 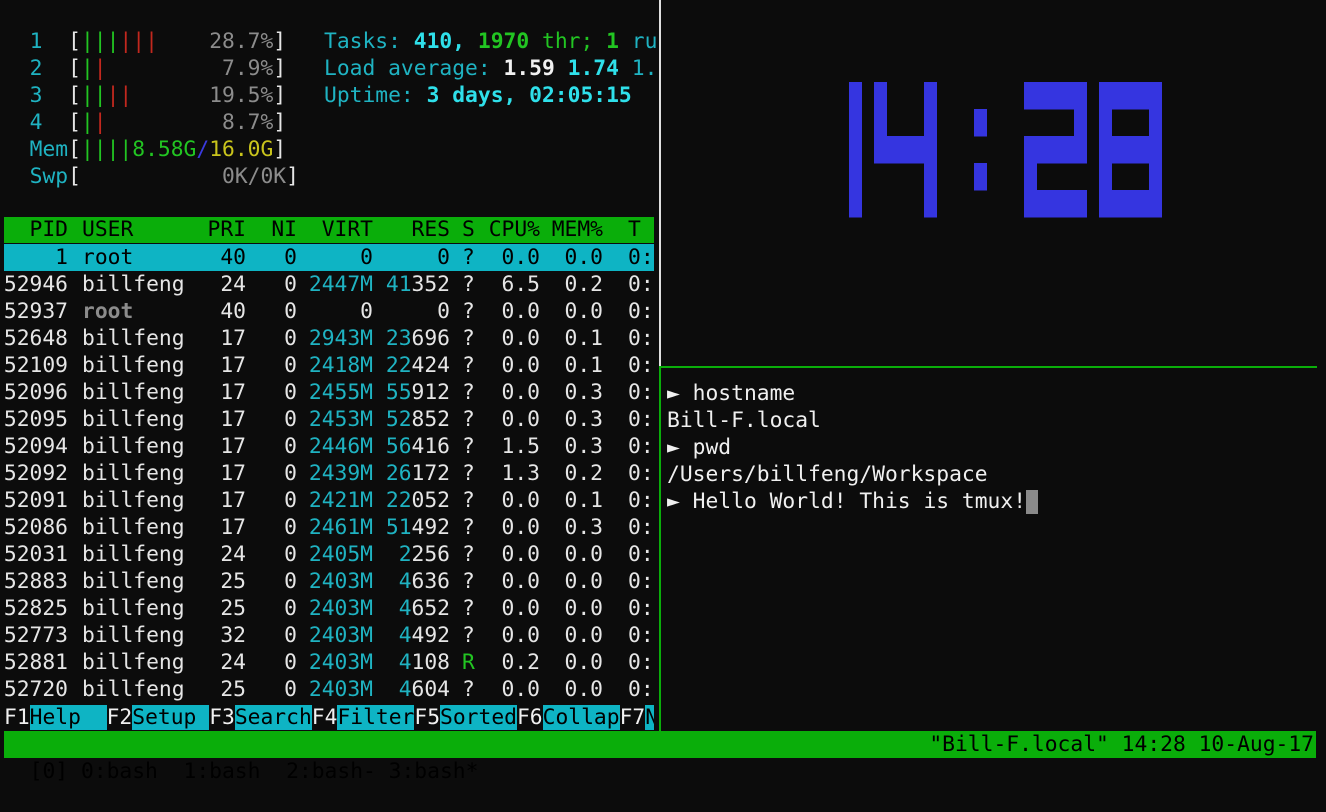 What do you see at coordinates (48, 229) in the screenshot?
I see `column-header-pid: PID` at bounding box center [48, 229].